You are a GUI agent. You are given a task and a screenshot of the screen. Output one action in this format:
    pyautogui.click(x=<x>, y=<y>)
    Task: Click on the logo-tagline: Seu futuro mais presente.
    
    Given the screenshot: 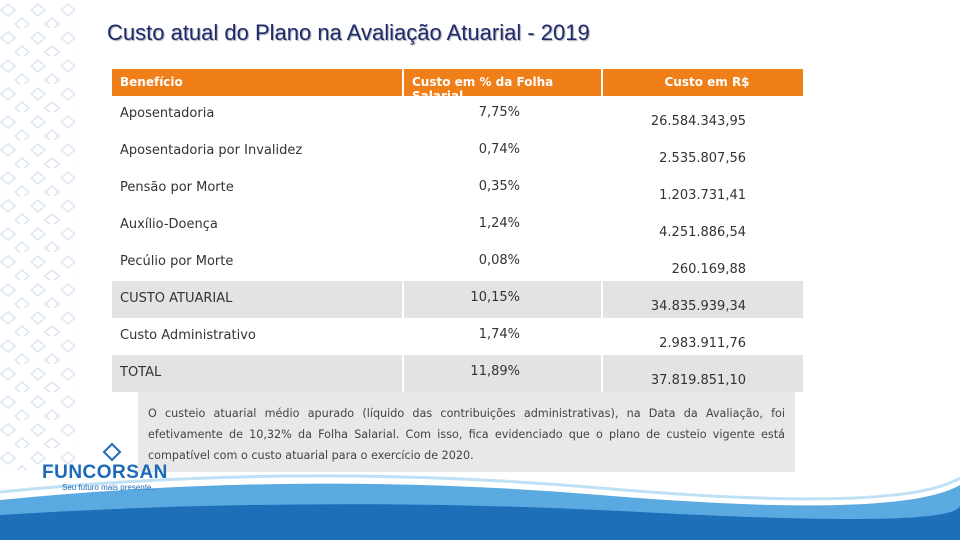 What is the action you would take?
    pyautogui.click(x=108, y=487)
    